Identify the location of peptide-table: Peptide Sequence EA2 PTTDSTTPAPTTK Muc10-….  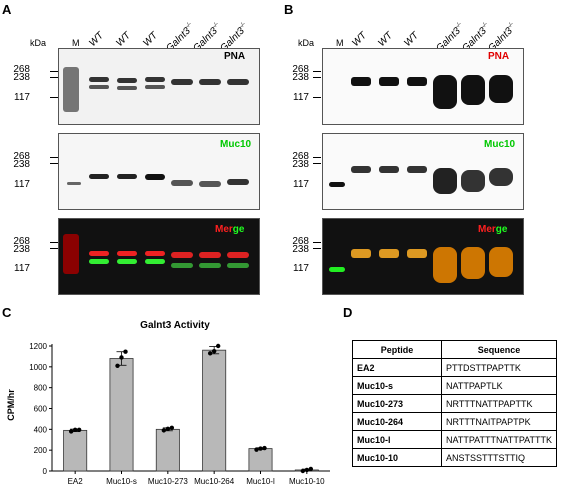
(454, 403).